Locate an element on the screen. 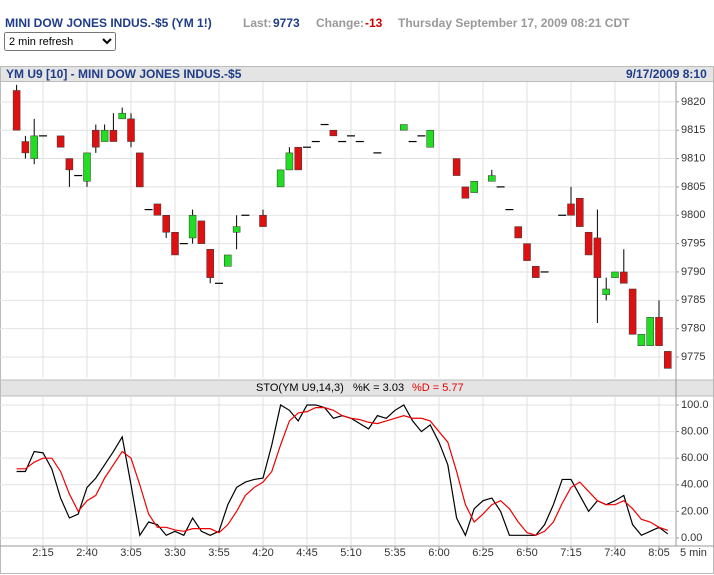  y-tick-label: 0.00 is located at coordinates (691, 538).